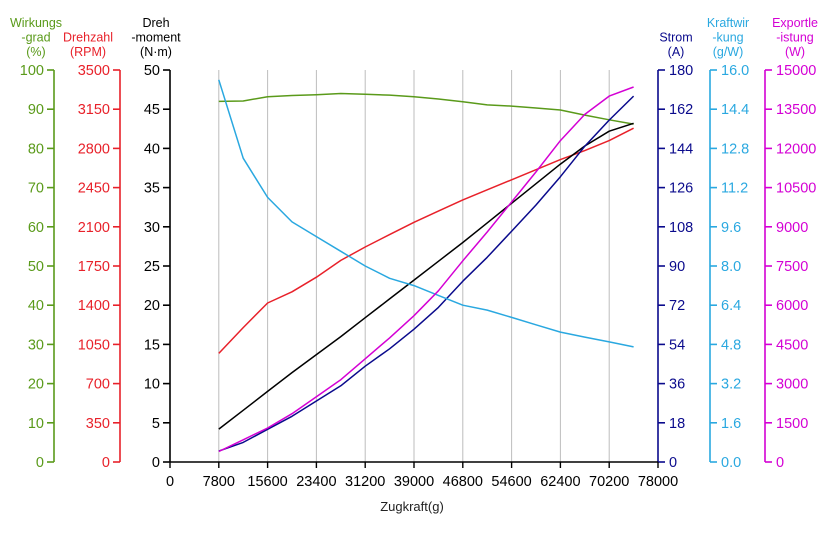 This screenshot has width=840, height=560. What do you see at coordinates (36, 110) in the screenshot?
I see `y-tick-label-efficiency: 90` at bounding box center [36, 110].